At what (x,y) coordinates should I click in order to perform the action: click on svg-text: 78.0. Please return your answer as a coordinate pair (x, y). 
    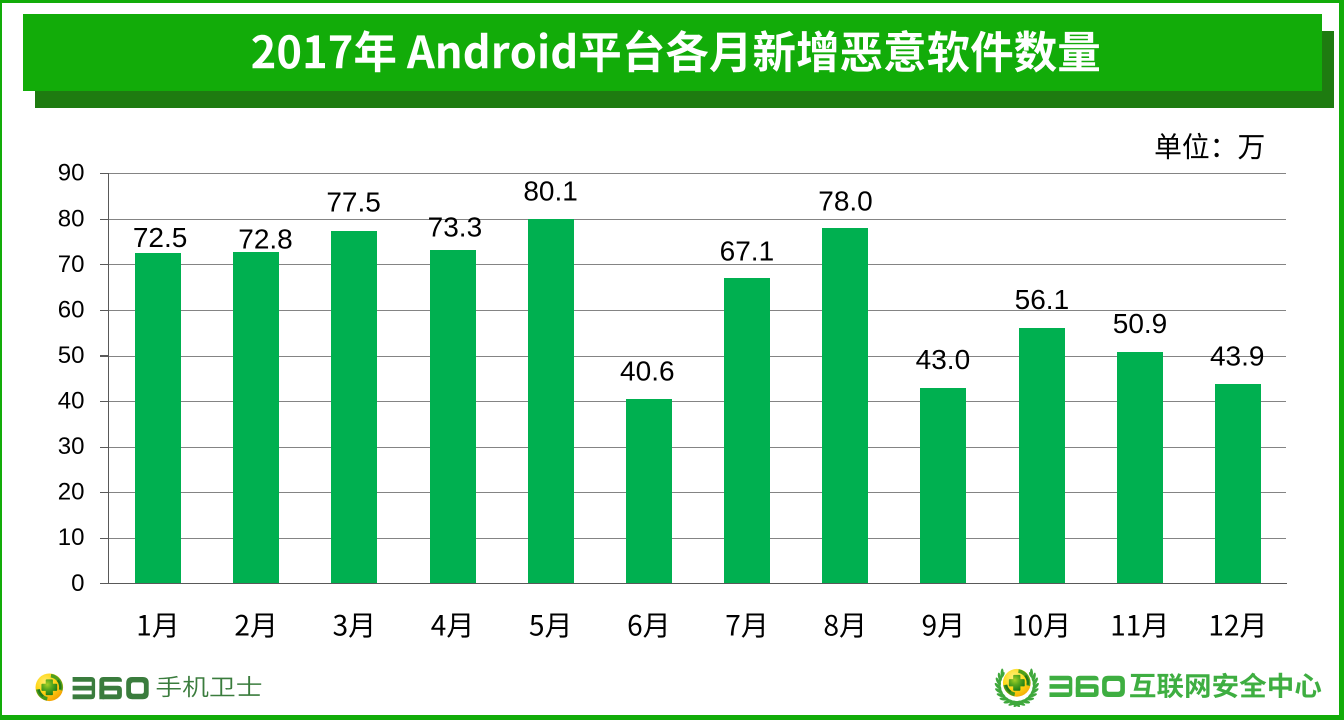
    Looking at the image, I should click on (845, 200).